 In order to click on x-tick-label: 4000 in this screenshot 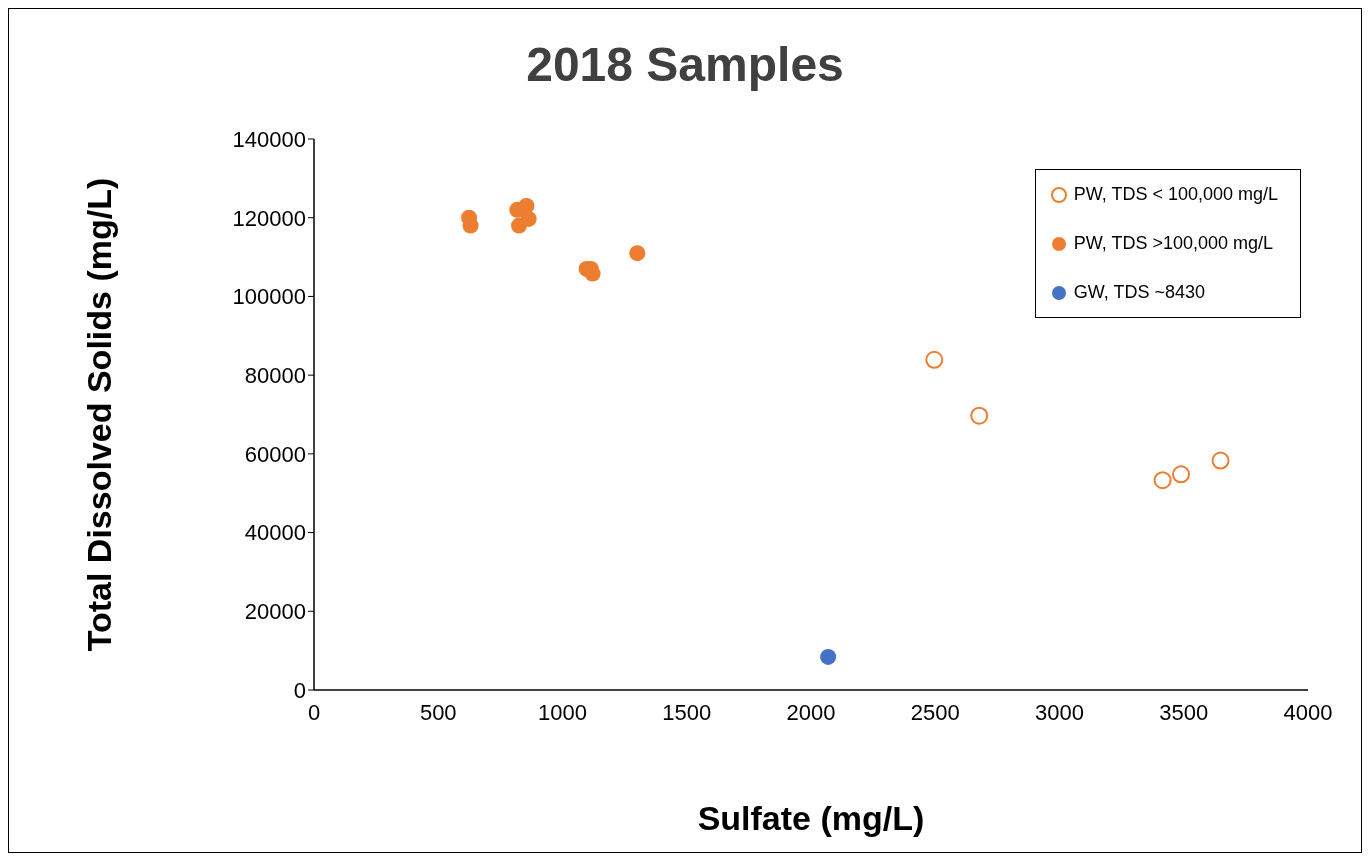, I will do `click(1308, 712)`.